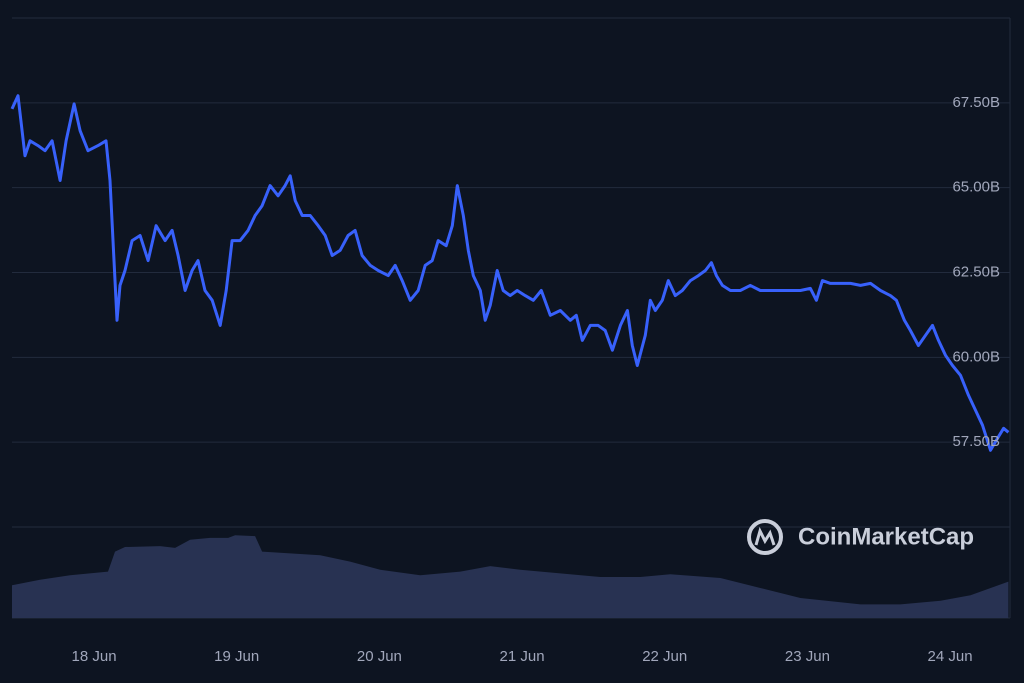 The image size is (1024, 683). I want to click on x-tick-label: 22 Jun, so click(664, 656).